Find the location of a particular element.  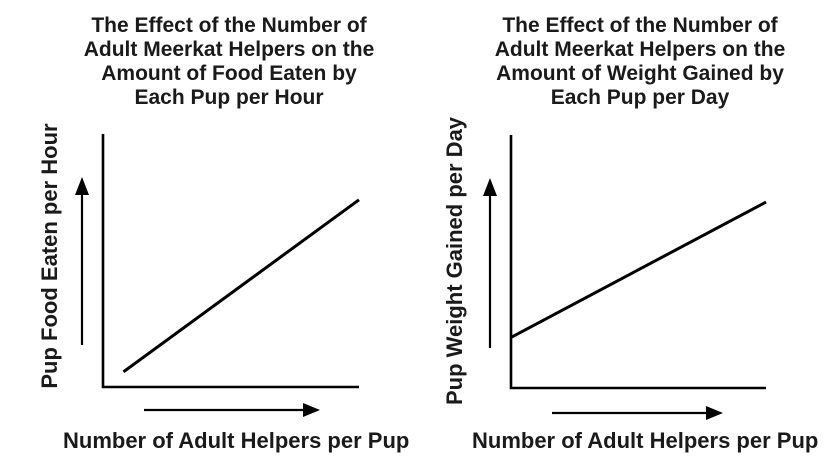

chart-title-line: Each Pup per Hour is located at coordinates (229, 97).